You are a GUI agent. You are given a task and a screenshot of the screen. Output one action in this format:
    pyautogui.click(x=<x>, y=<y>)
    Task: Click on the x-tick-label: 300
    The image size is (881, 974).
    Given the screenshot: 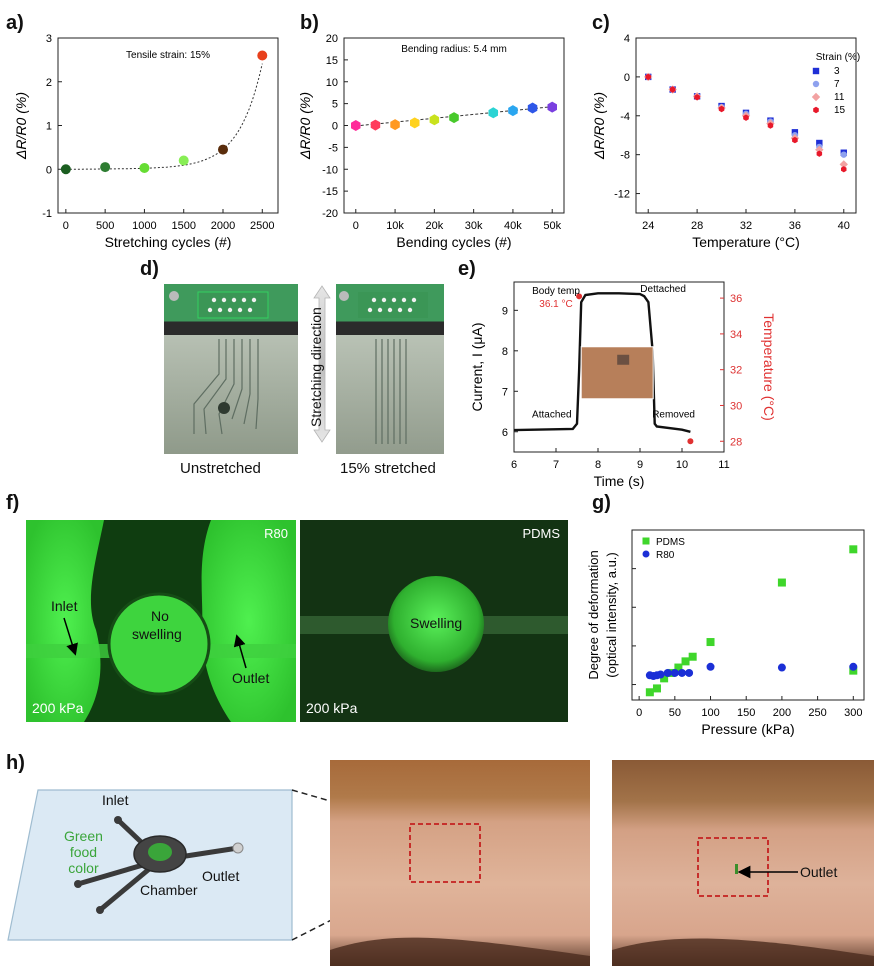 What is the action you would take?
    pyautogui.click(x=853, y=713)
    